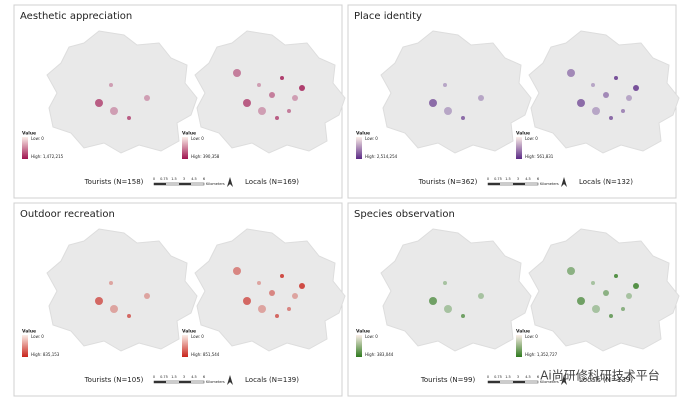  What do you see at coordinates (541, 354) in the screenshot?
I see `legend-high: High: 1,352,727` at bounding box center [541, 354].